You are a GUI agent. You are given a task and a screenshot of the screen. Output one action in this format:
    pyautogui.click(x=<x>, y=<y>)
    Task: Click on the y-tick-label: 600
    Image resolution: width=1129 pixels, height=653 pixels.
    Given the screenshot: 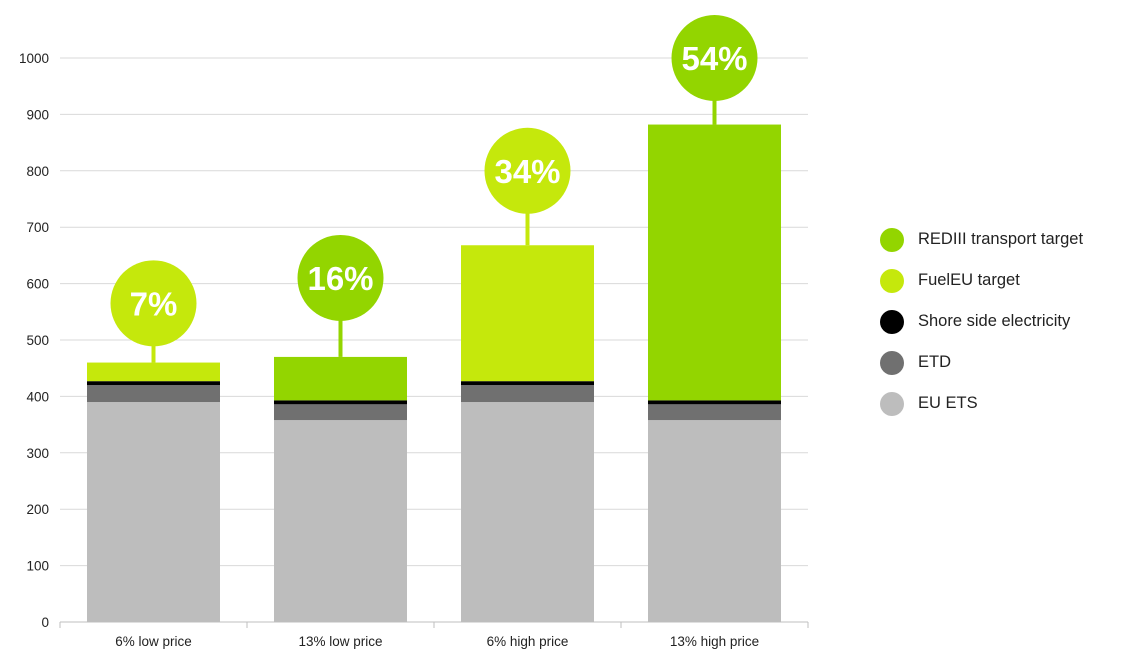 What is the action you would take?
    pyautogui.click(x=37, y=284)
    